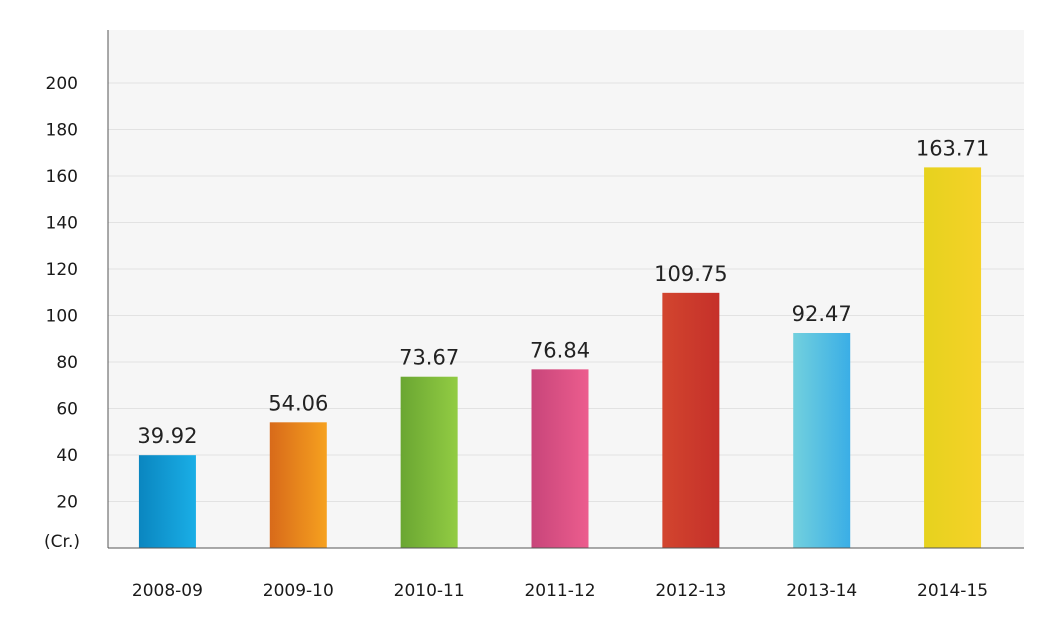  Describe the element at coordinates (298, 591) in the screenshot. I see `x-tick-label-2009-10: 2009-10` at that location.